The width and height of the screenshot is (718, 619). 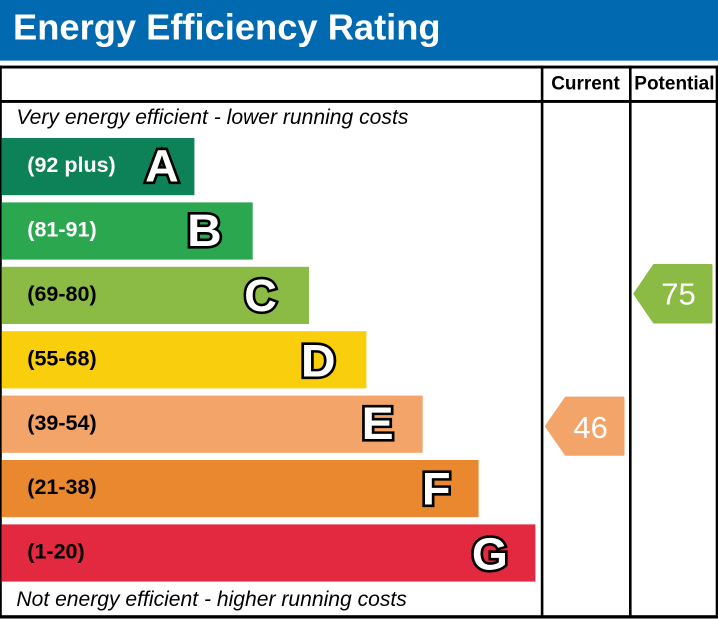 What do you see at coordinates (490, 553) in the screenshot?
I see `svg-text: G` at bounding box center [490, 553].